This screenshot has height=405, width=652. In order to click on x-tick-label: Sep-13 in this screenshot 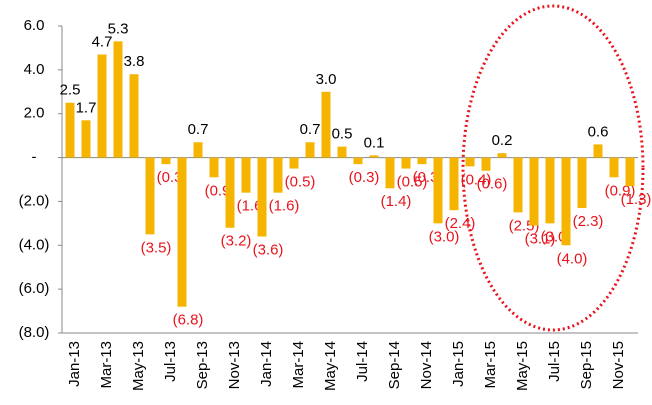, I will do `click(202, 365)`.